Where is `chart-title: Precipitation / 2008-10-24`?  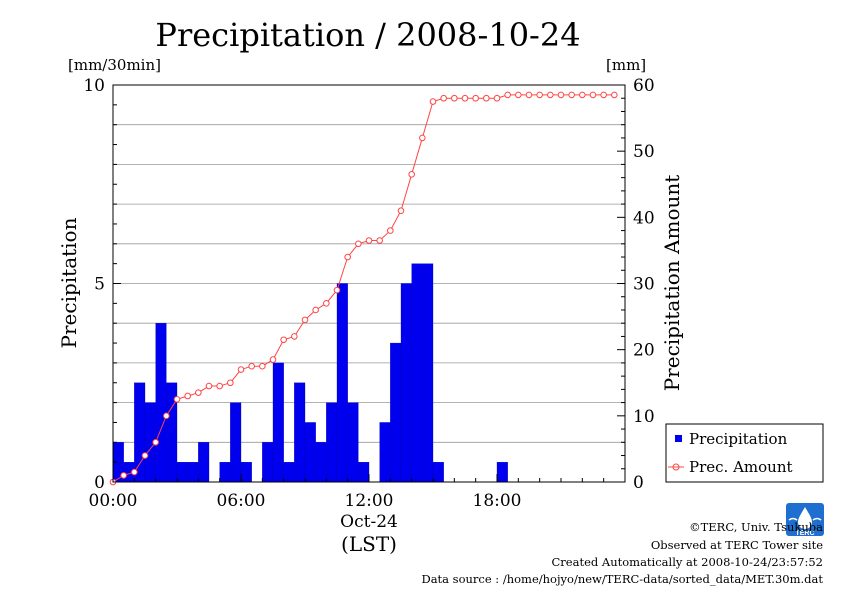
chart-title: Precipitation / 2008-10-24 is located at coordinates (367, 35).